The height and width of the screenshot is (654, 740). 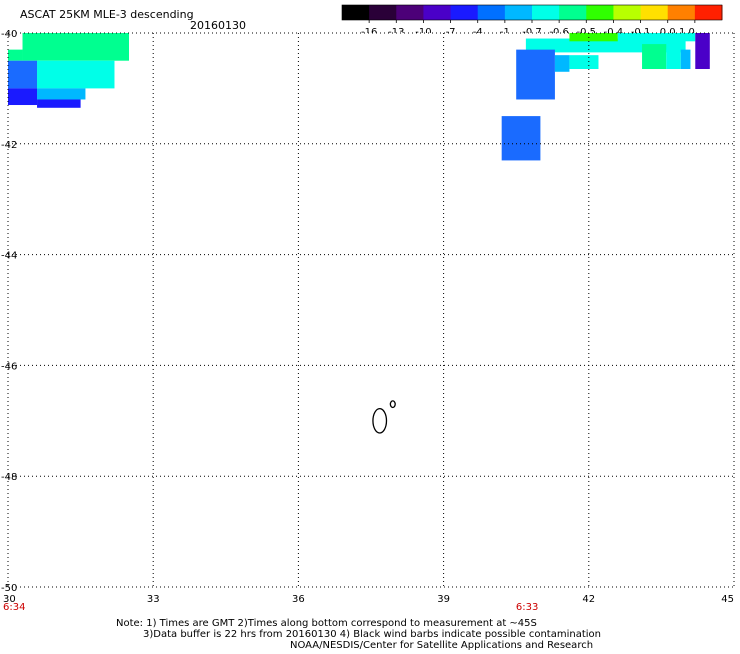 What do you see at coordinates (107, 14) in the screenshot?
I see `map-title: ASCAT 25KM MLE-3 descending` at bounding box center [107, 14].